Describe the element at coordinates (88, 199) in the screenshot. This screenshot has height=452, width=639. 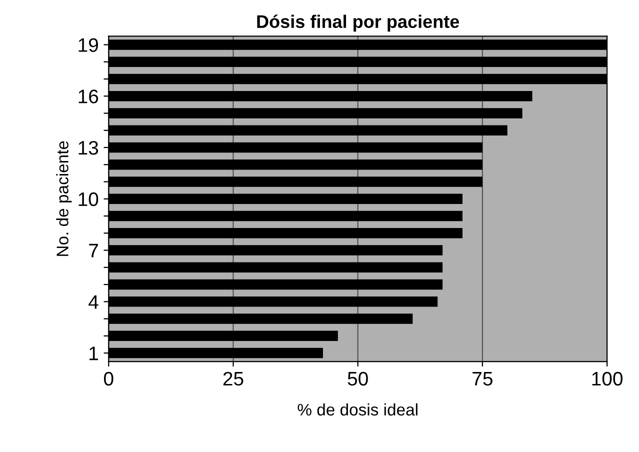
I see `y-tick-label: 10` at that location.